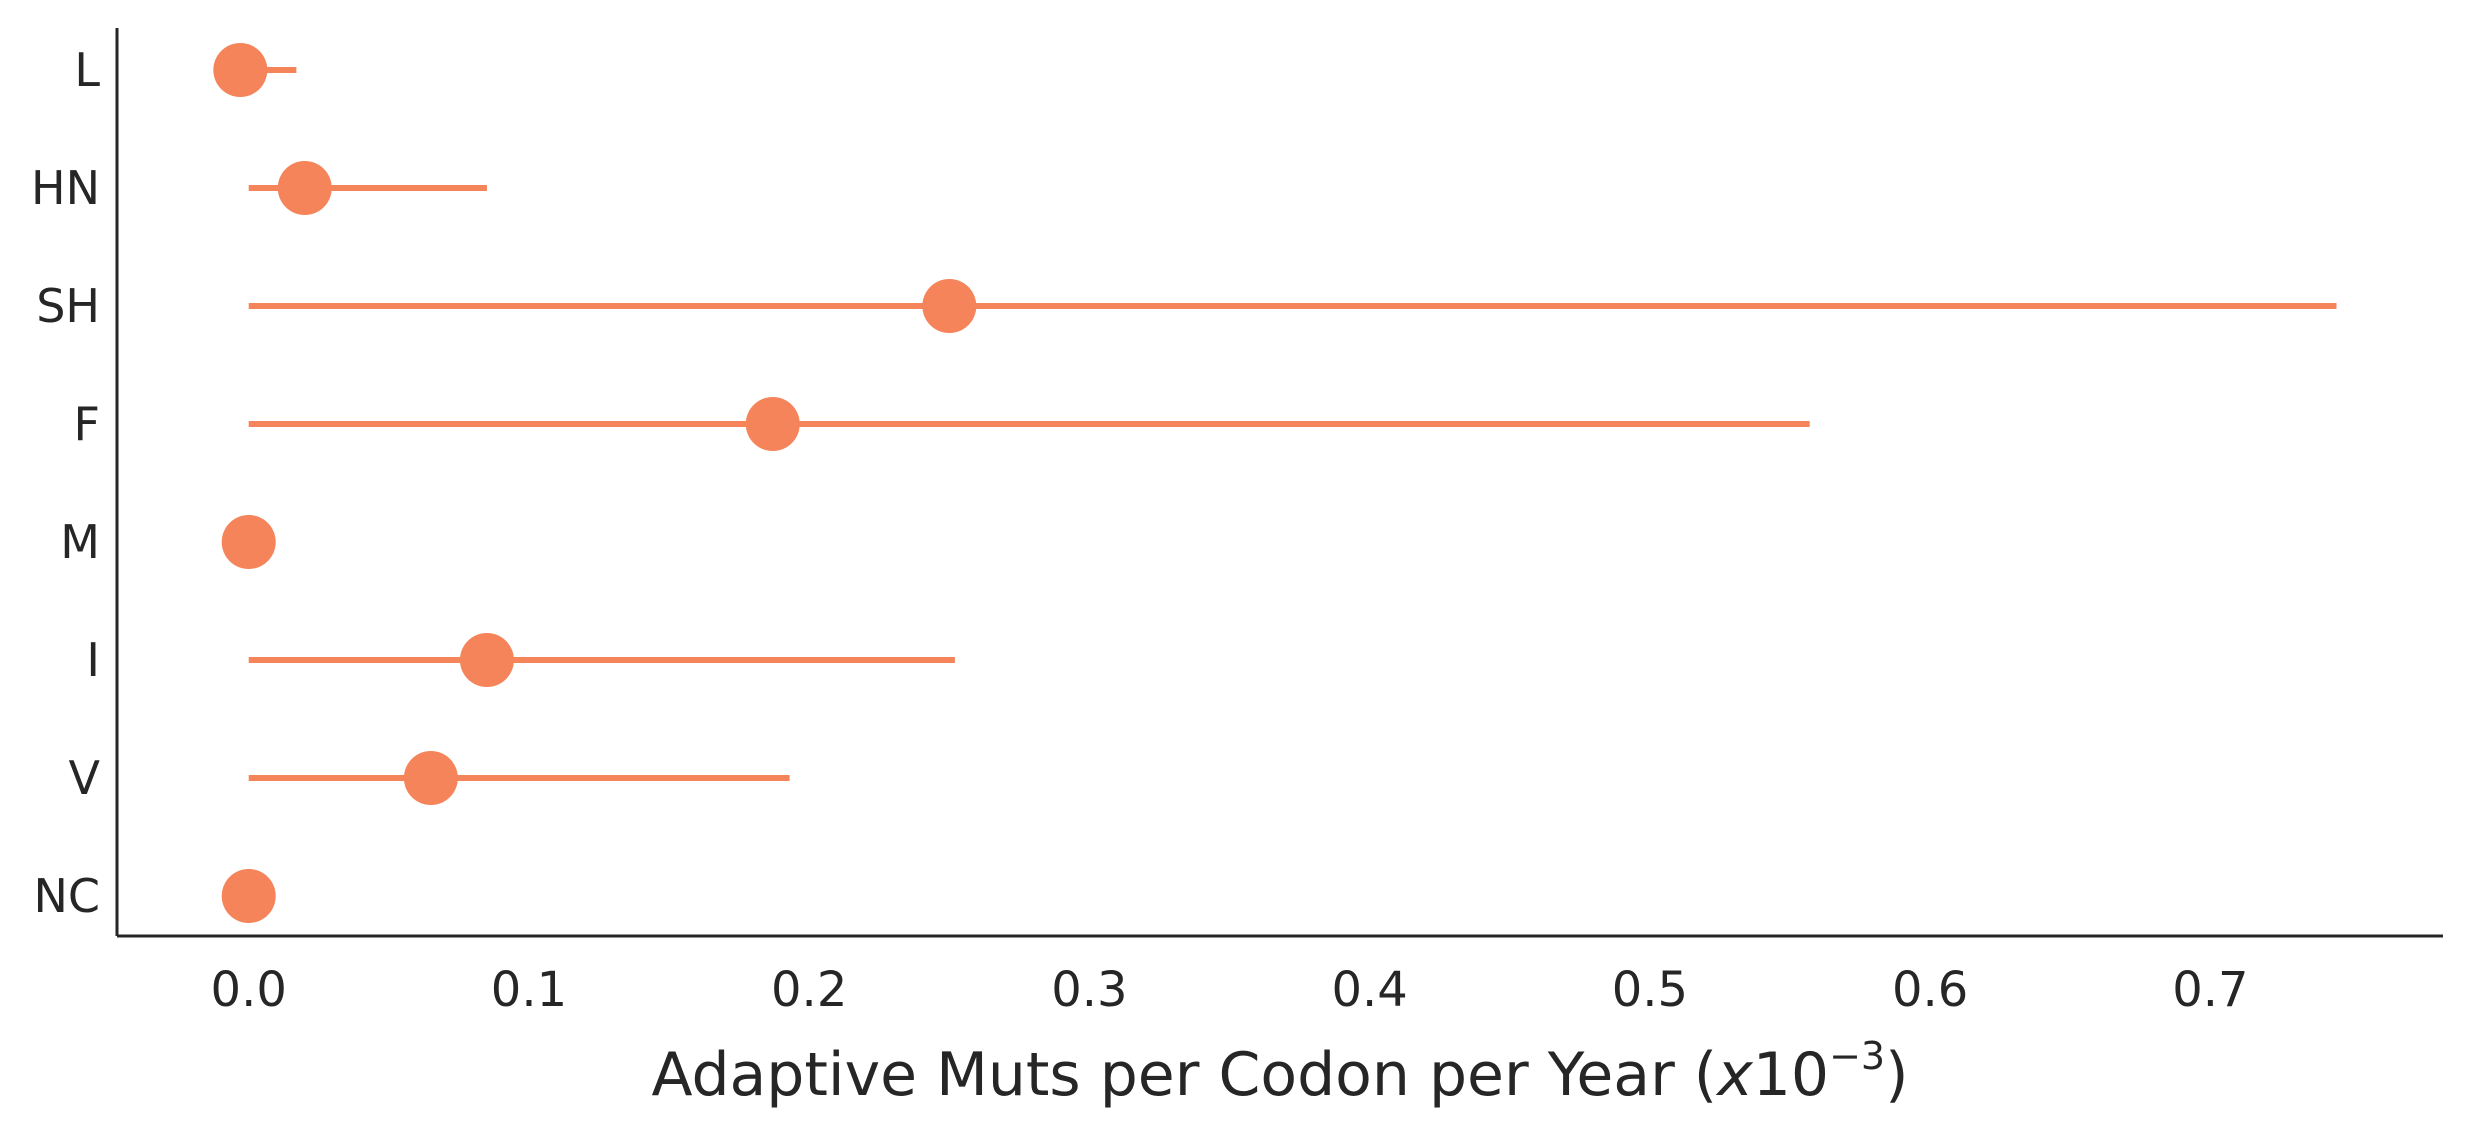 The height and width of the screenshot is (1142, 2471). What do you see at coordinates (248, 896) in the screenshot?
I see `point-nc` at bounding box center [248, 896].